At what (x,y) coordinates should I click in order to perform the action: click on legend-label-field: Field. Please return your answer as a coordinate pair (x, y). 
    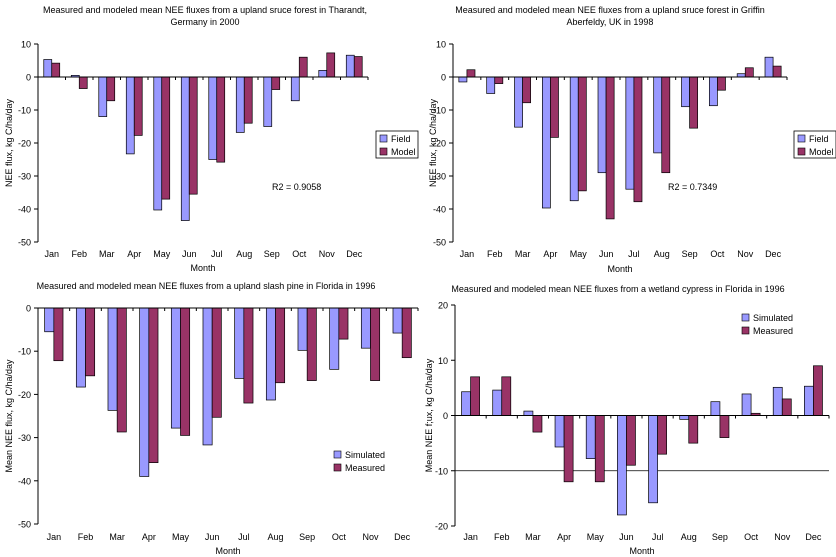
    Looking at the image, I should click on (819, 139).